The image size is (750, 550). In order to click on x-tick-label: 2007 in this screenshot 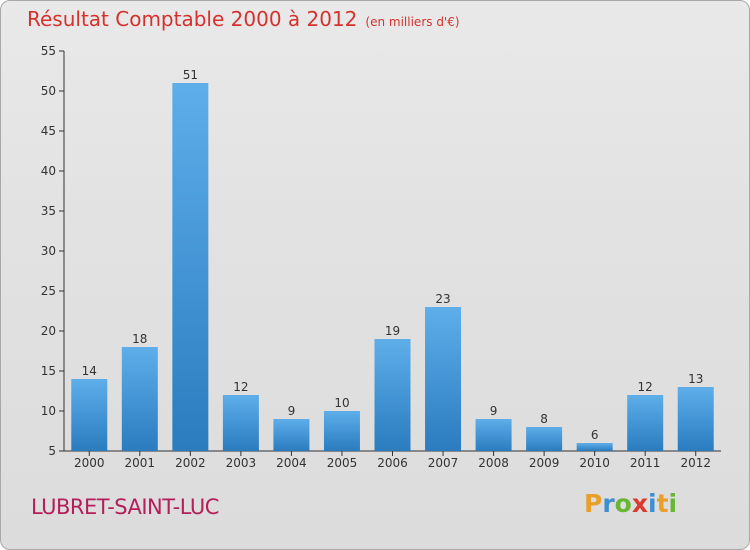, I will do `click(443, 463)`.